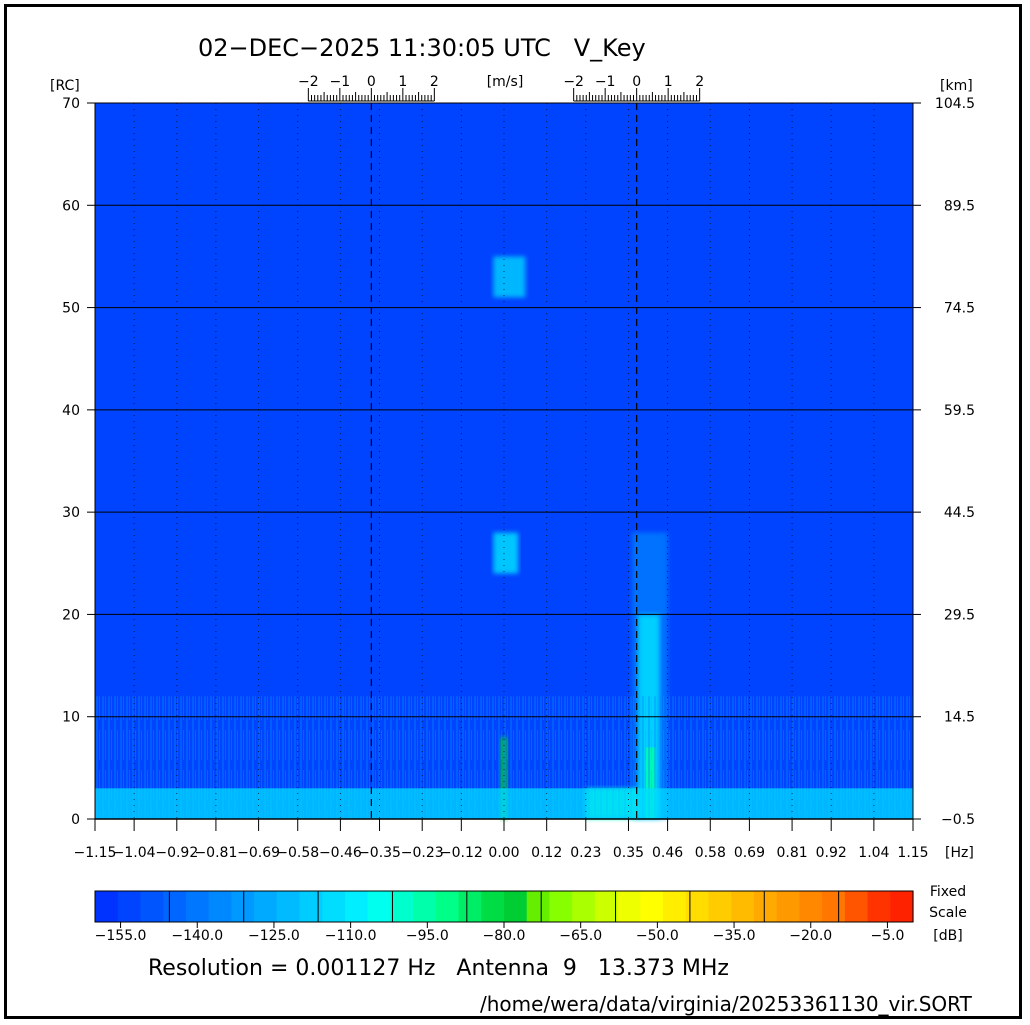  Describe the element at coordinates (121, 936) in the screenshot. I see `colorbar-tick-label-0: −155.0` at that location.